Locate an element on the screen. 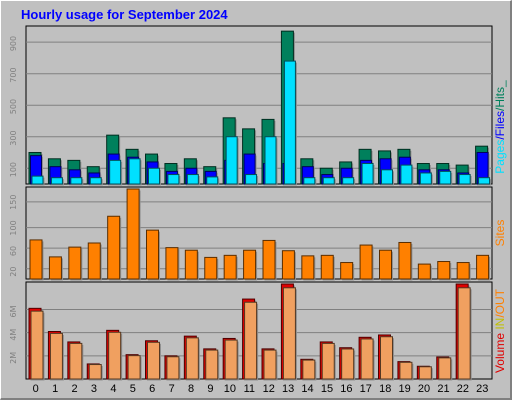 The width and height of the screenshot is (512, 401). x-tick-label: 21 is located at coordinates (443, 389).